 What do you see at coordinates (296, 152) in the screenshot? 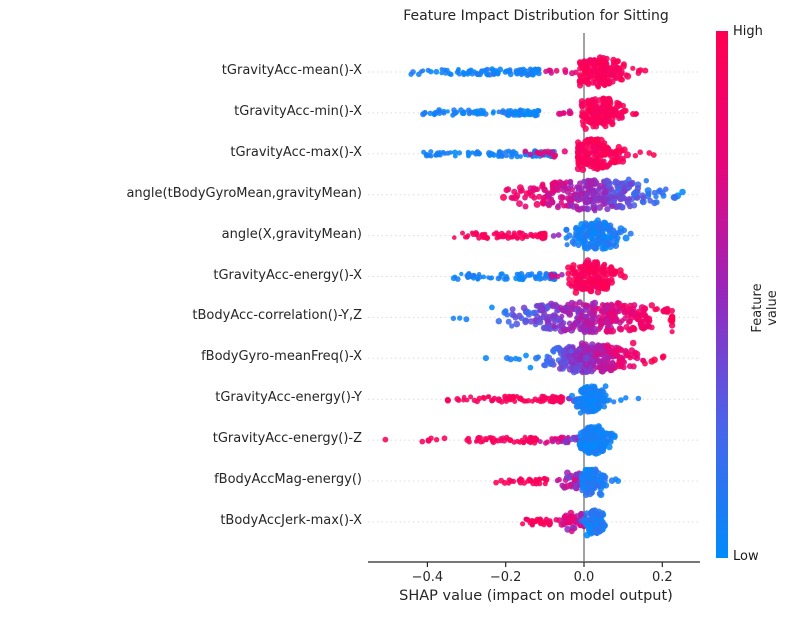
I see `feature-label: tGravityAcc-max()-X` at bounding box center [296, 152].